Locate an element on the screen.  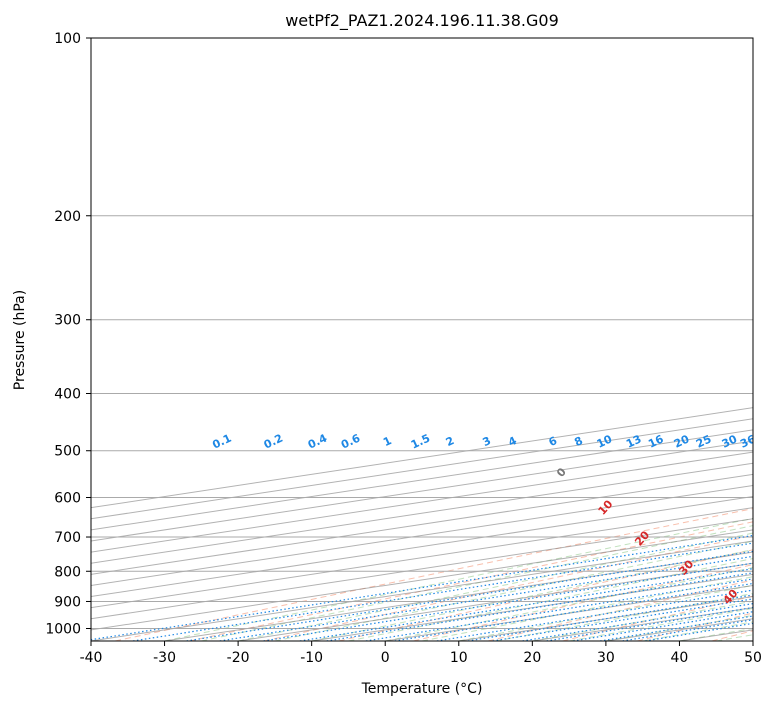
x-tick-label: 20 is located at coordinates (532, 658).